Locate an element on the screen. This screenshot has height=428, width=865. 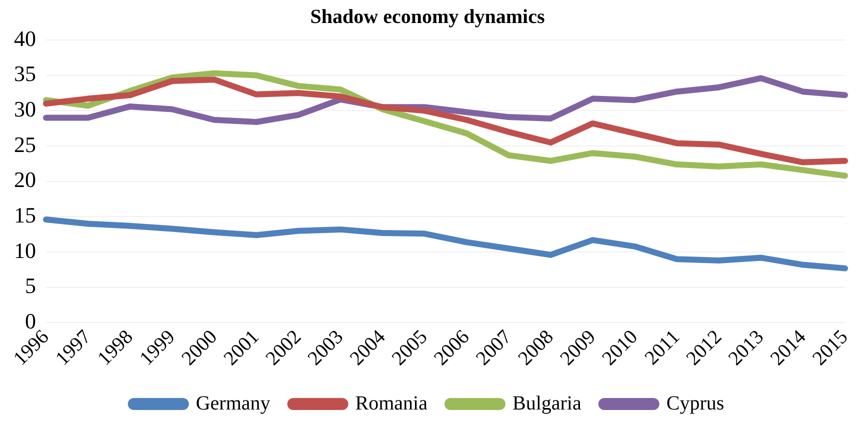
y-tick-label: 30 is located at coordinates (25, 109).